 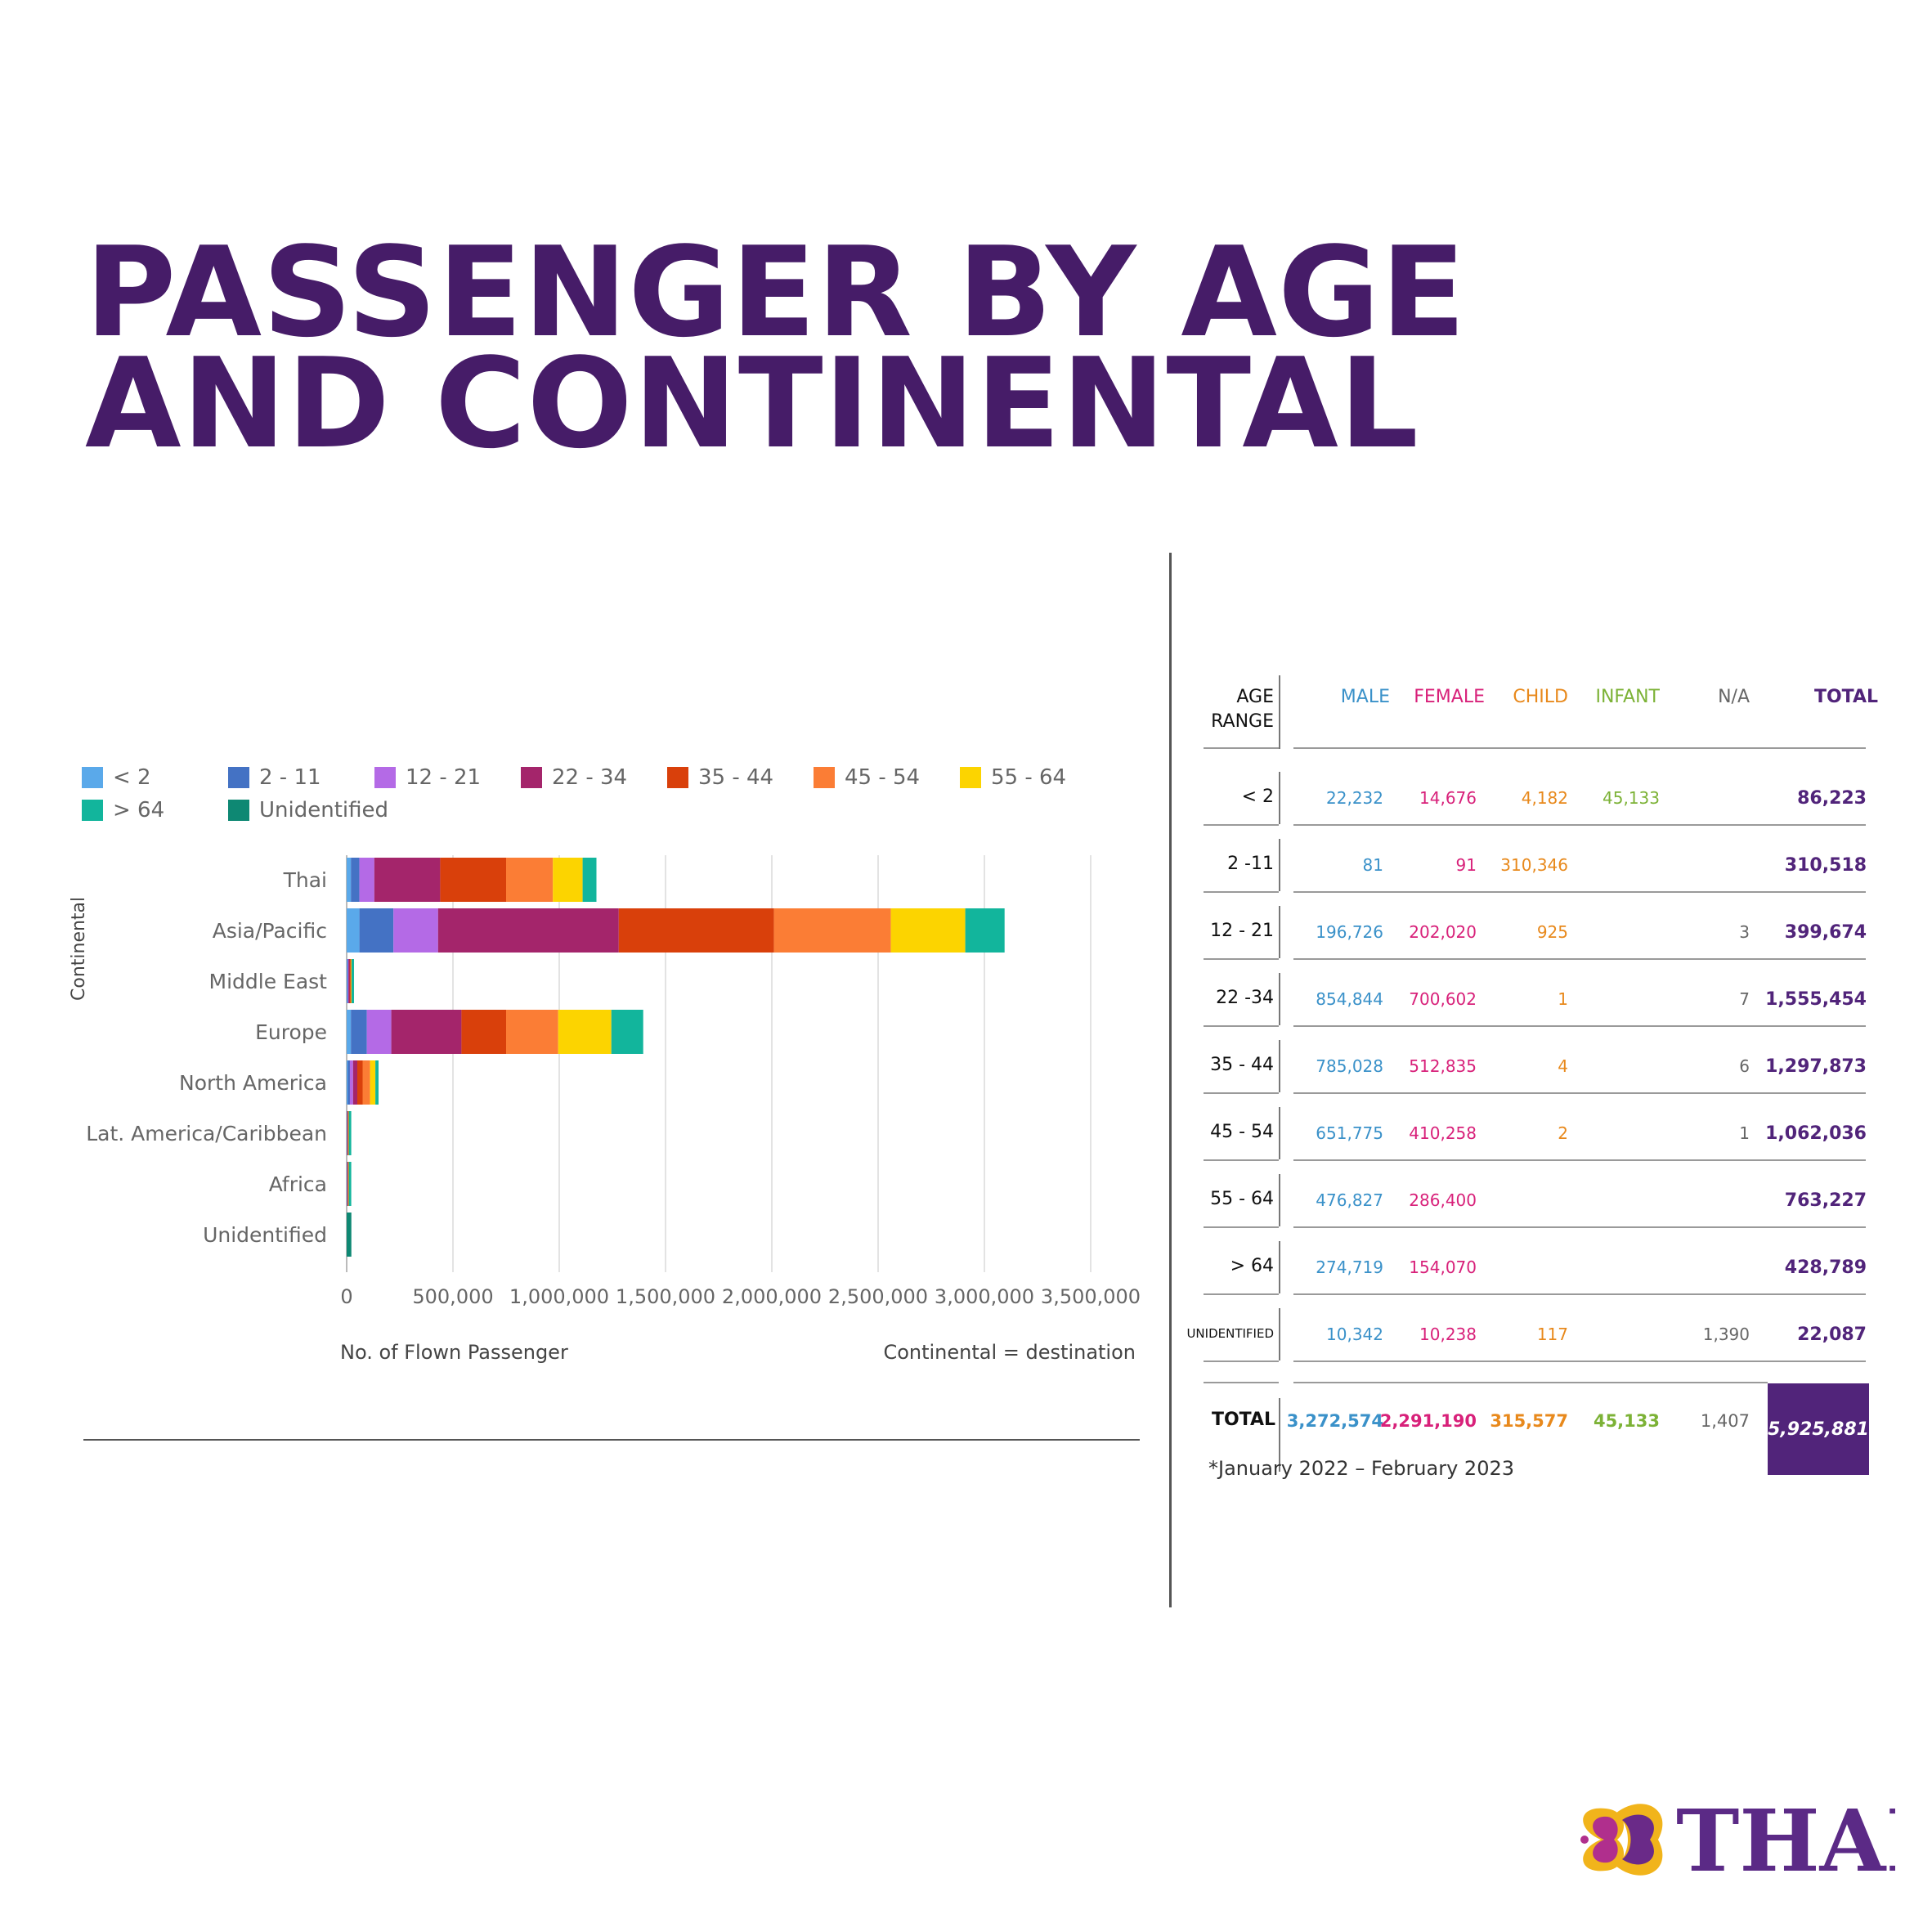 What do you see at coordinates (1250, 864) in the screenshot?
I see `row-label: 2 -11` at bounding box center [1250, 864].